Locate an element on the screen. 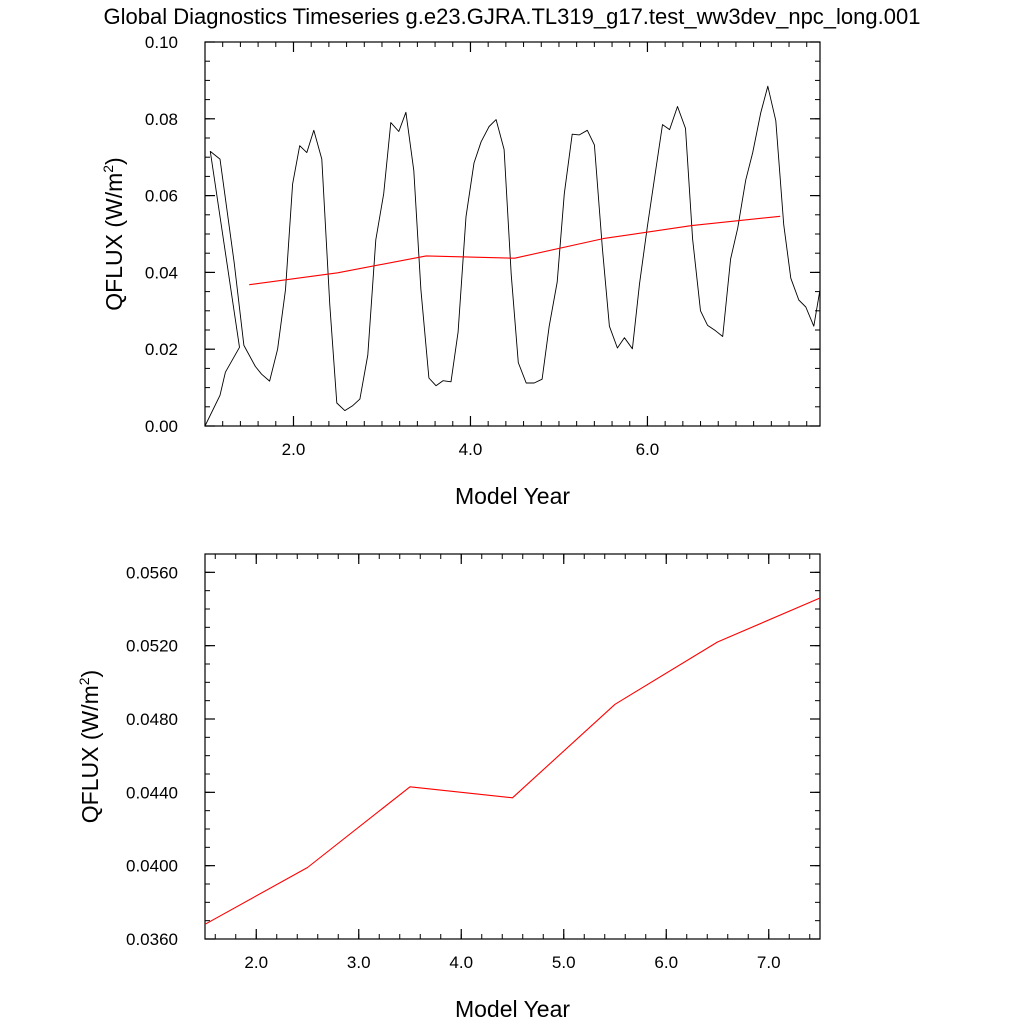 The image size is (1024, 1024). y-tick-label: 0.08 is located at coordinates (161, 119).